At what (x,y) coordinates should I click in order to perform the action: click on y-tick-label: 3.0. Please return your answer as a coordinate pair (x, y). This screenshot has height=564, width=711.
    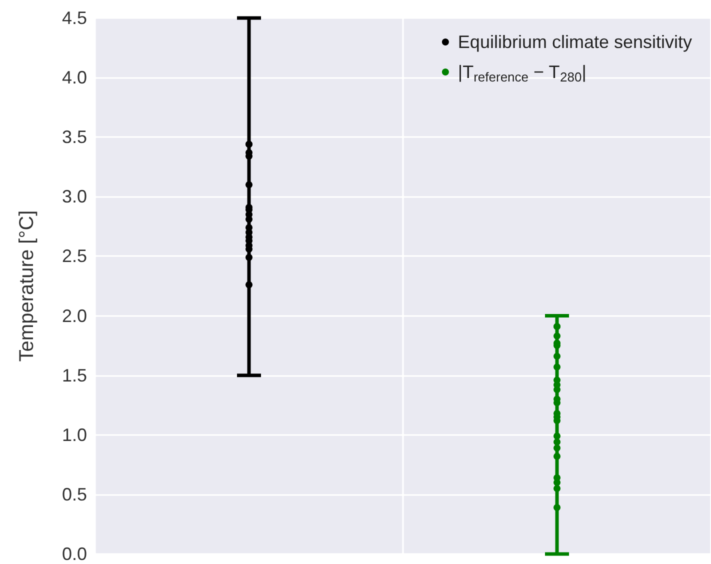
    Looking at the image, I should click on (74, 196).